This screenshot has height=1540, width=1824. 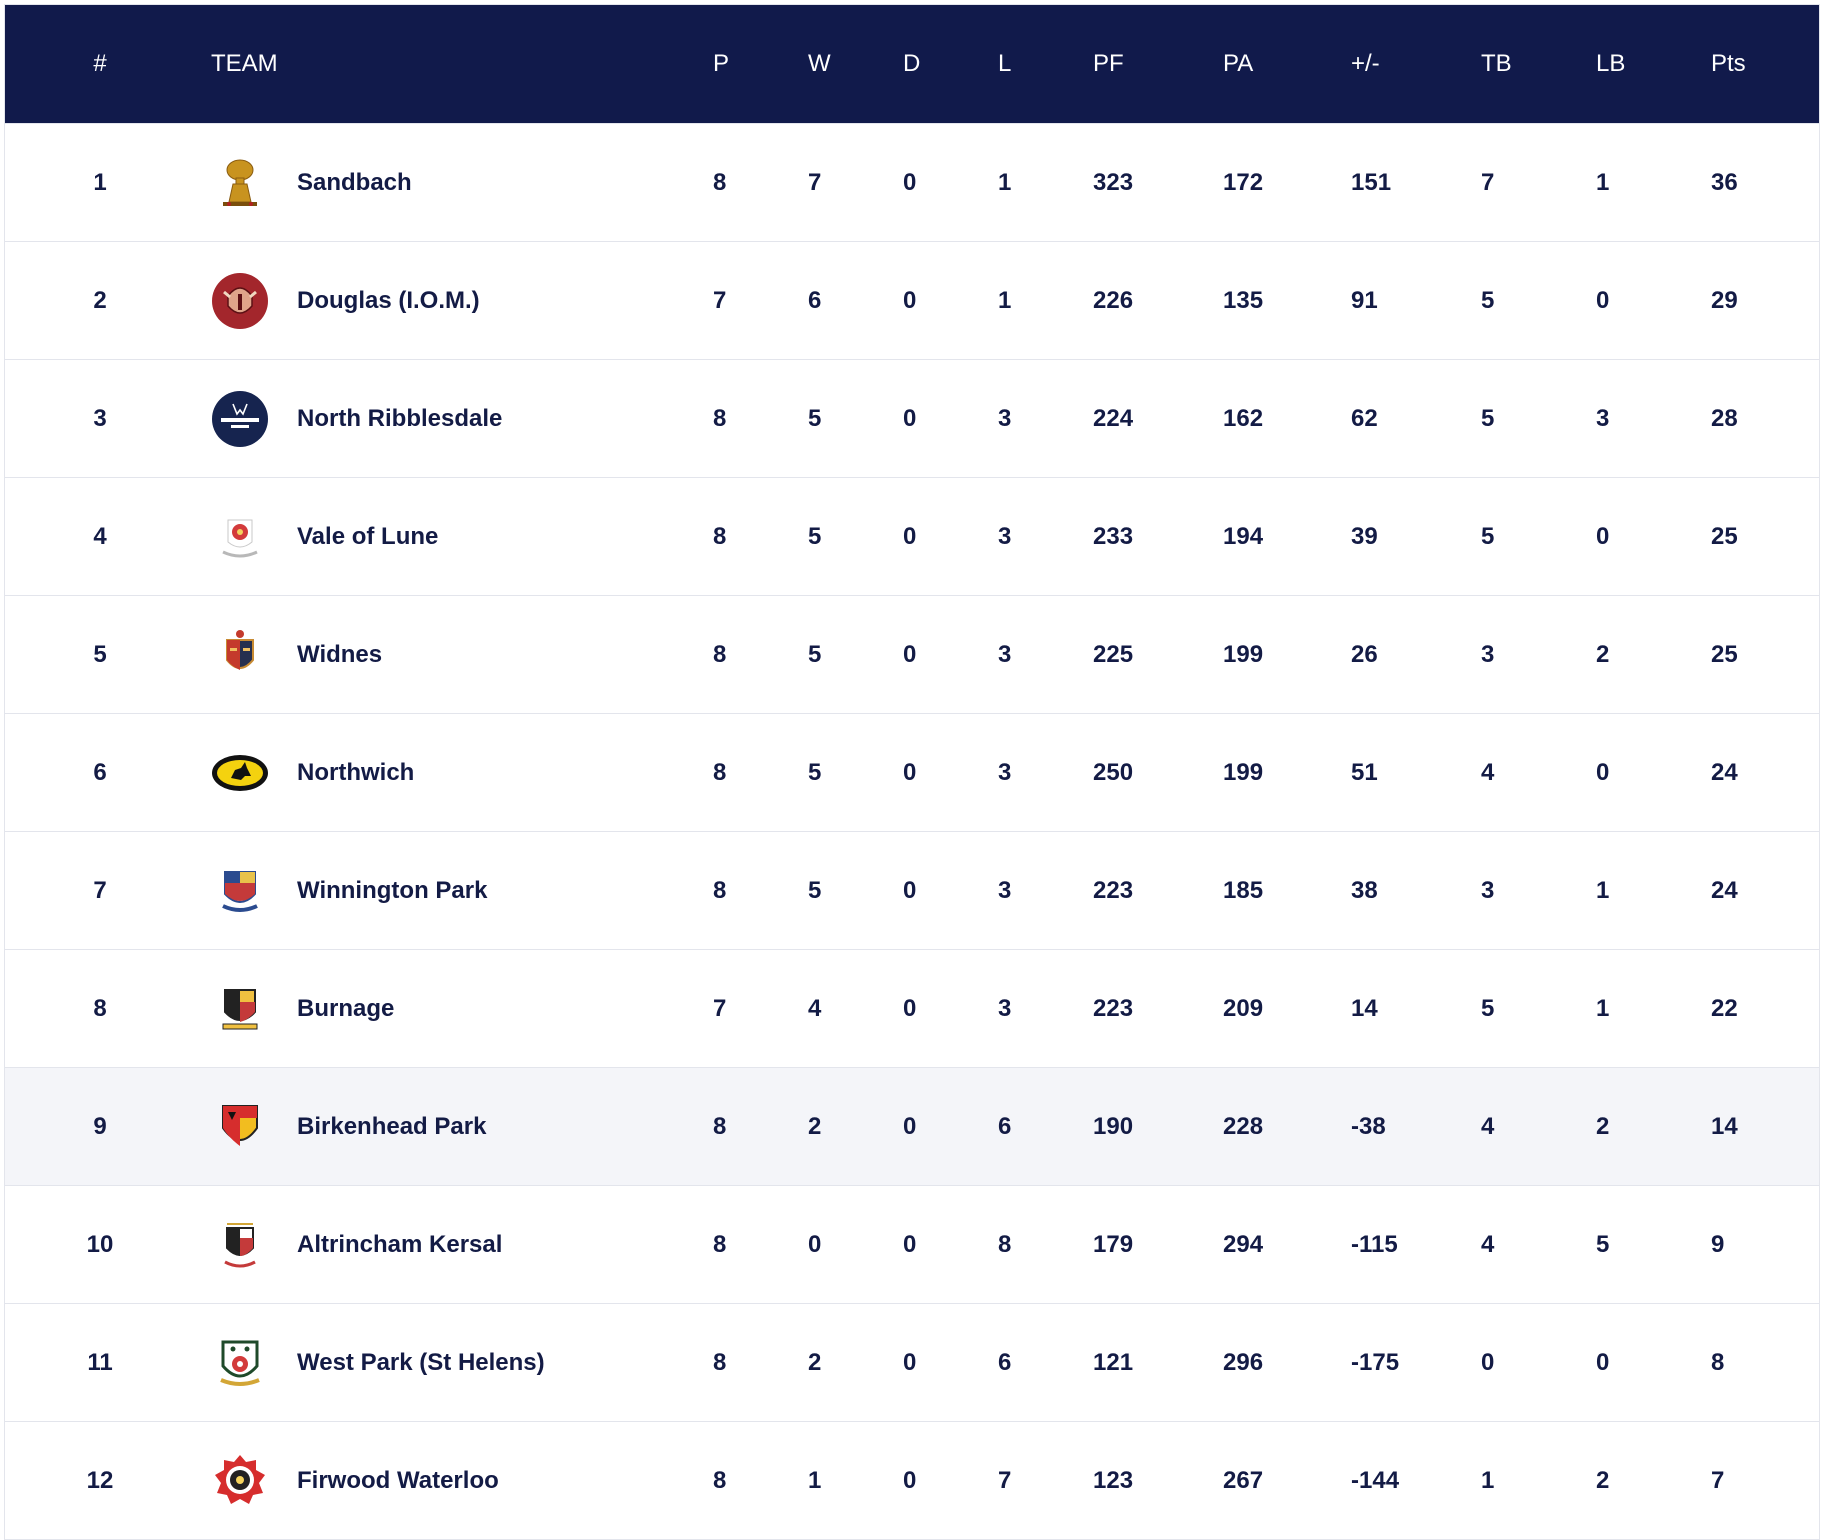 What do you see at coordinates (244, 63) in the screenshot?
I see `header-team: TEAM` at bounding box center [244, 63].